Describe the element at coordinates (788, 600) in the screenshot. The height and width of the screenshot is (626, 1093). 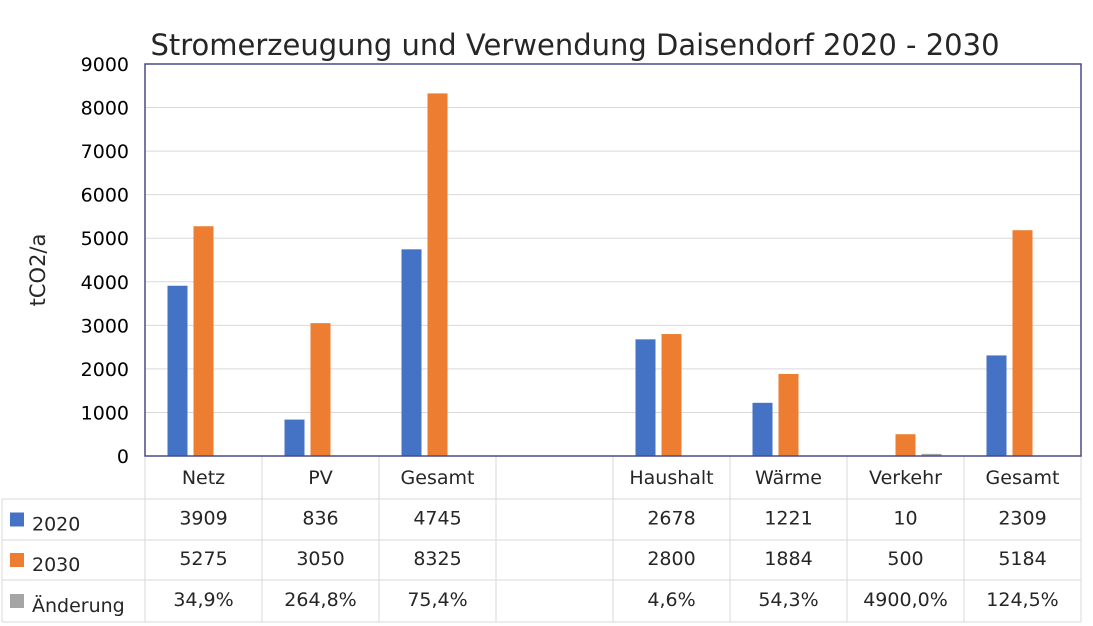
I see `data-cell: 54,3%` at that location.